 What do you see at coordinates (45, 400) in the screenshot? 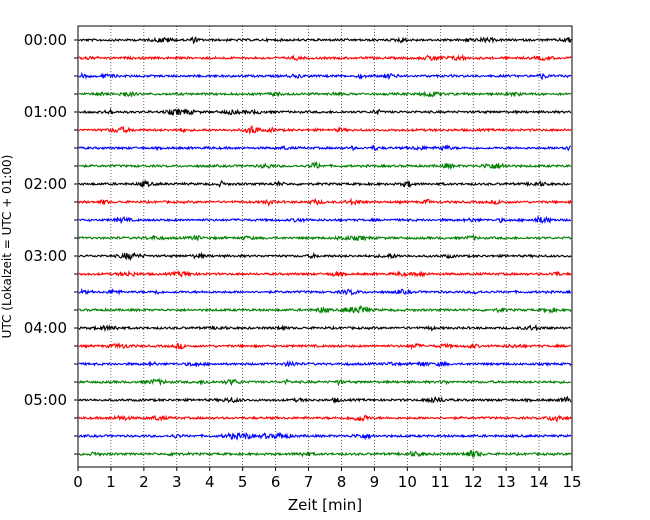
I see `y-tick-label: 05:00` at bounding box center [45, 400].